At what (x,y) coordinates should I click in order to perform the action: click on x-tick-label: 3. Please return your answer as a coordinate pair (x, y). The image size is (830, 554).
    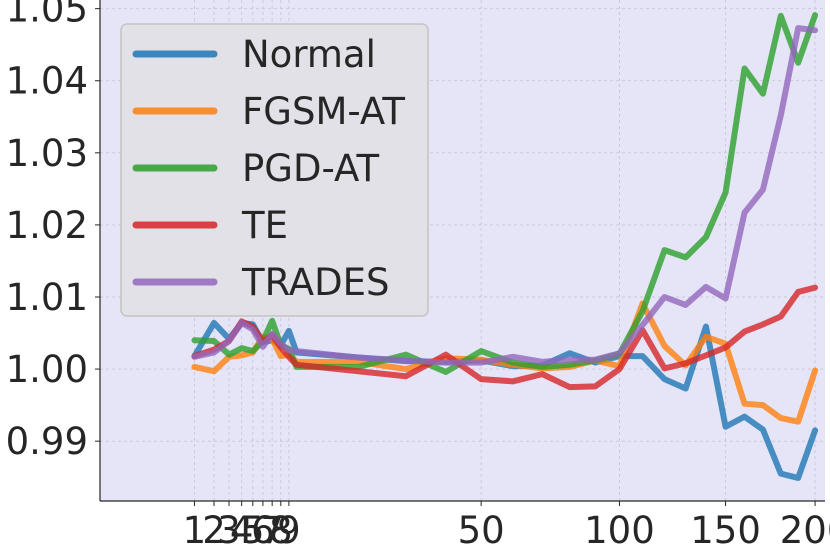
    Looking at the image, I should click on (229, 530).